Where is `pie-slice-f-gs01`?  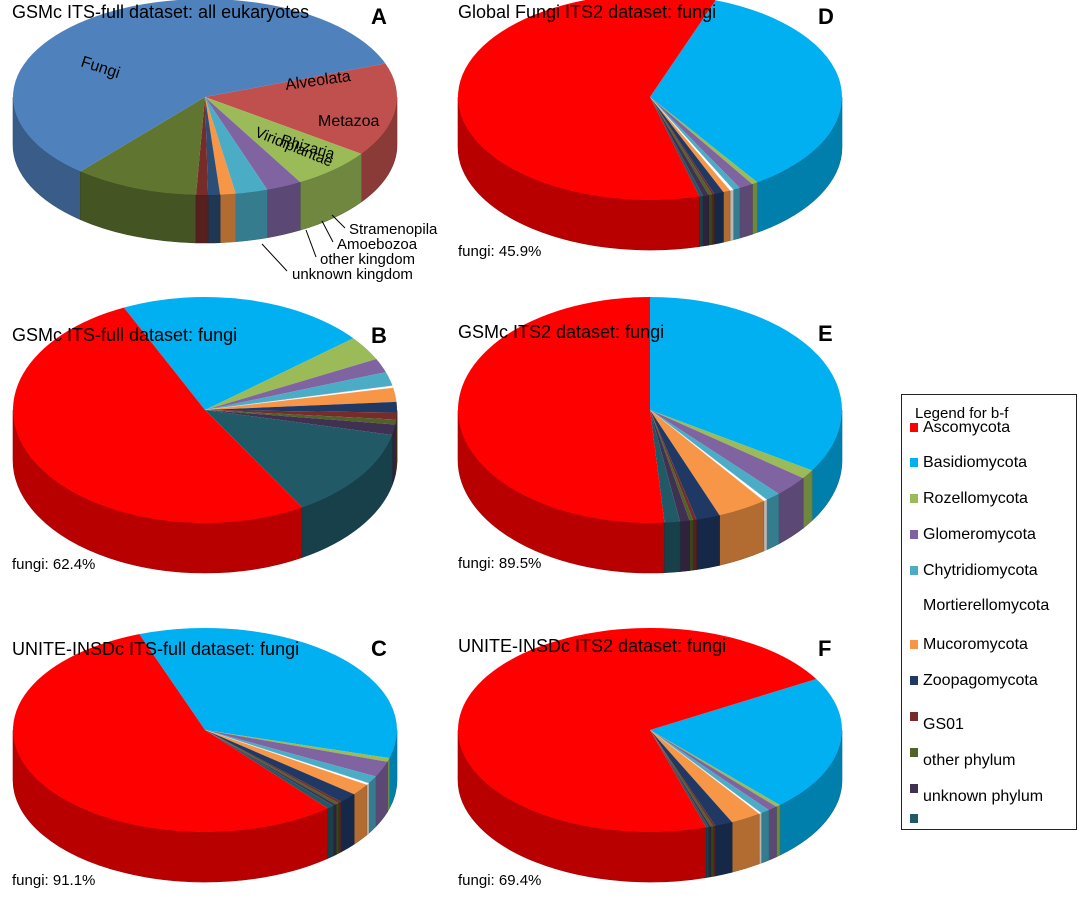 pie-slice-f-gs01 is located at coordinates (683, 778).